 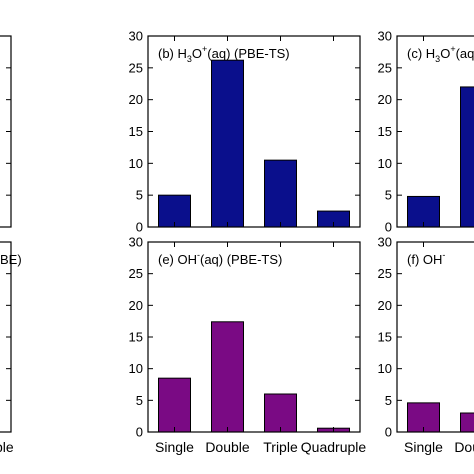 I want to click on ytick-label-c-10: 10, so click(x=385, y=163).